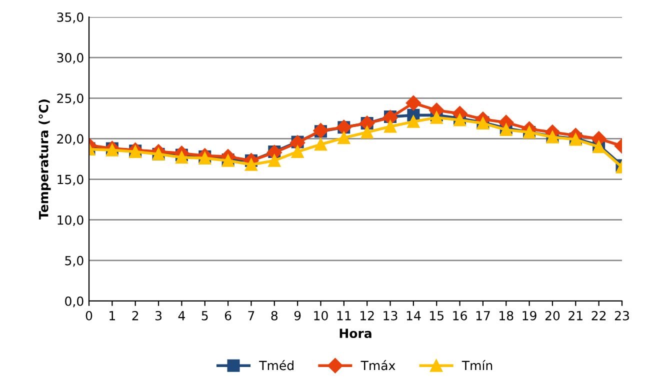 The height and width of the screenshot is (387, 653). Describe the element at coordinates (70, 99) in the screenshot. I see `y-tick-label: 25,0` at that location.